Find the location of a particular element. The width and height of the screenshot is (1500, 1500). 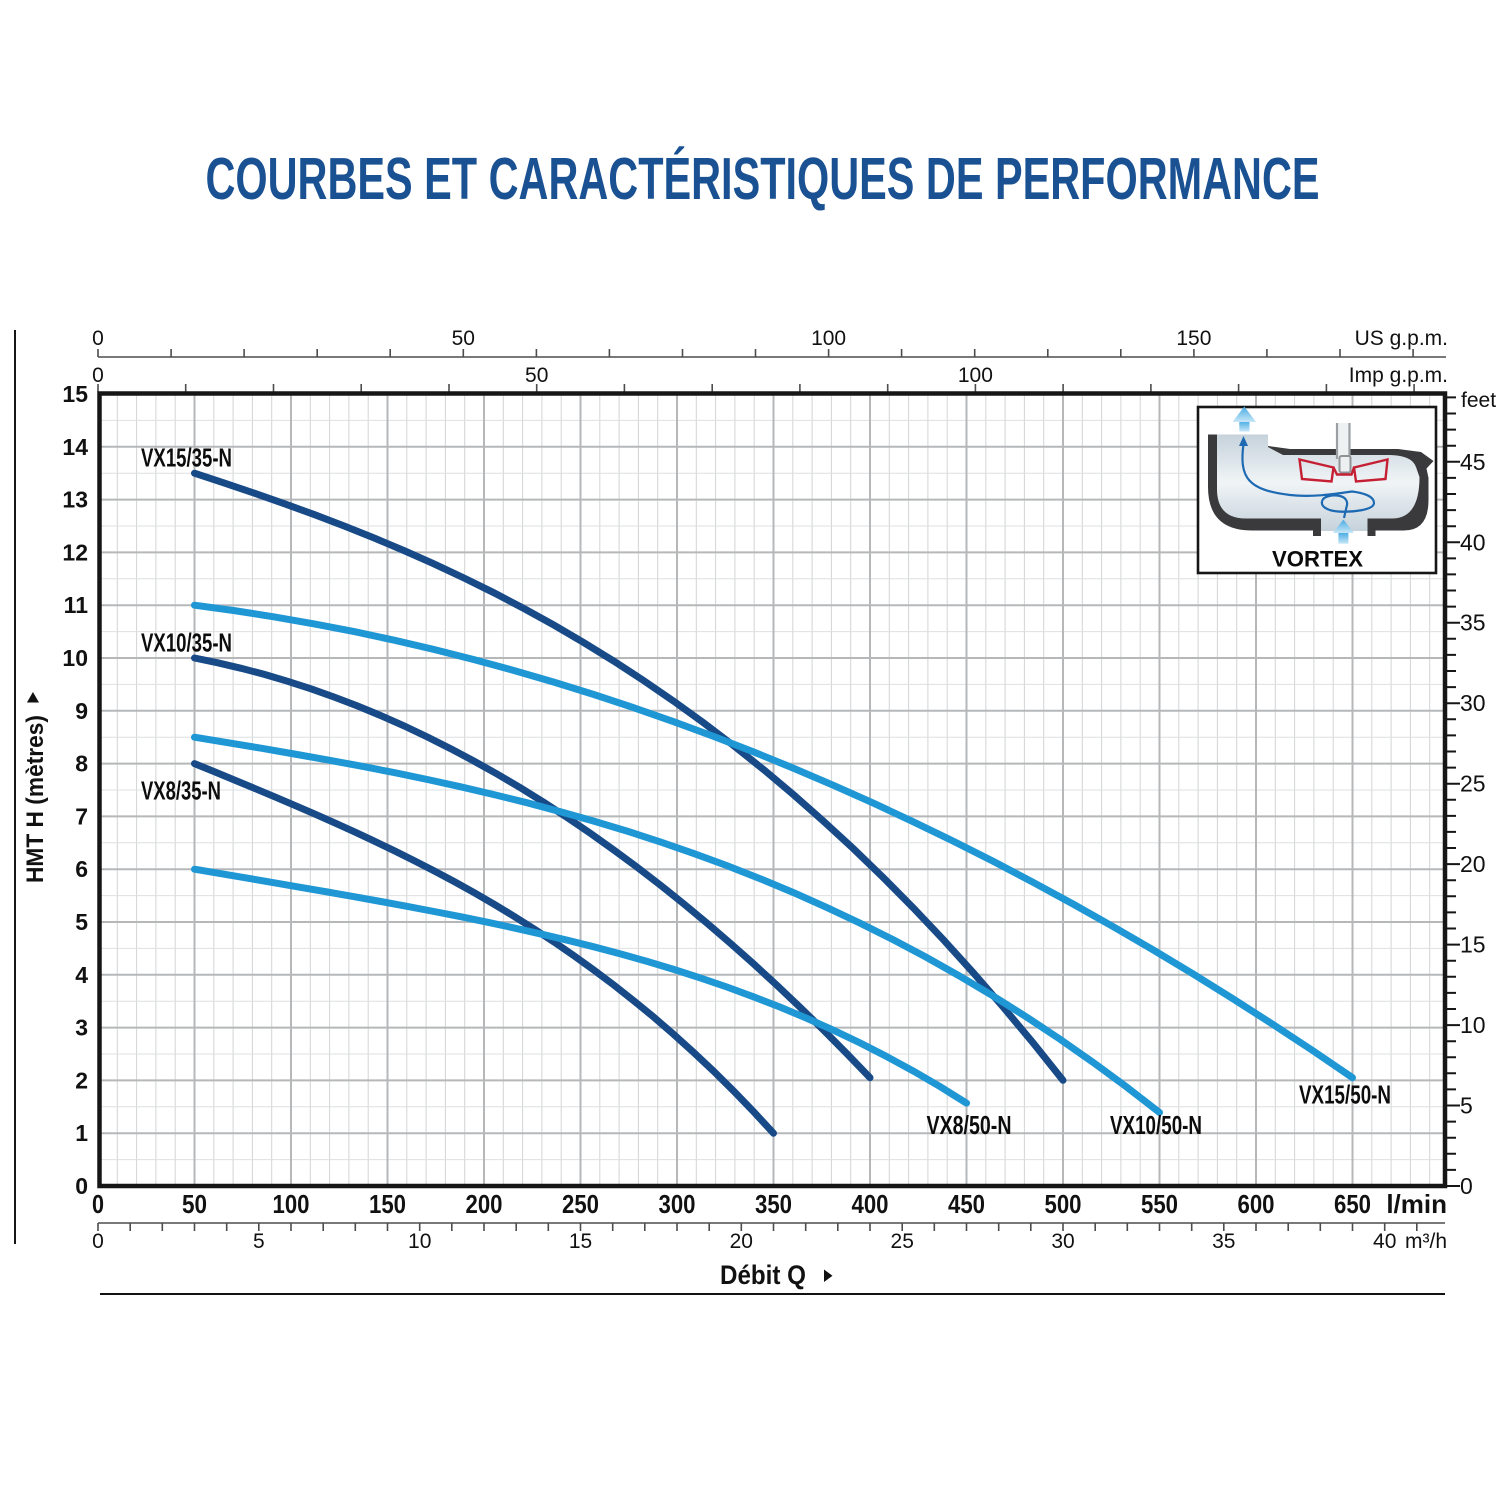

svg-text: m³/h is located at coordinates (1426, 1241).